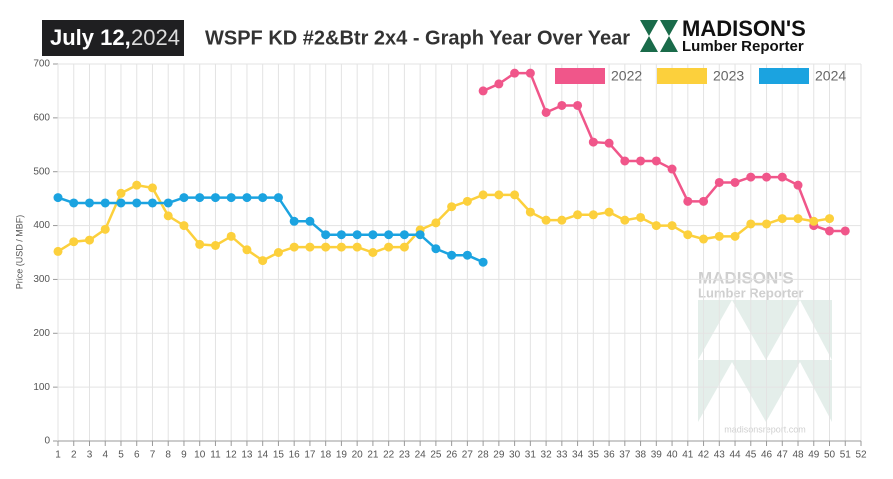 The height and width of the screenshot is (479, 893). Describe the element at coordinates (326, 455) in the screenshot. I see `x-tick-label: 18` at that location.